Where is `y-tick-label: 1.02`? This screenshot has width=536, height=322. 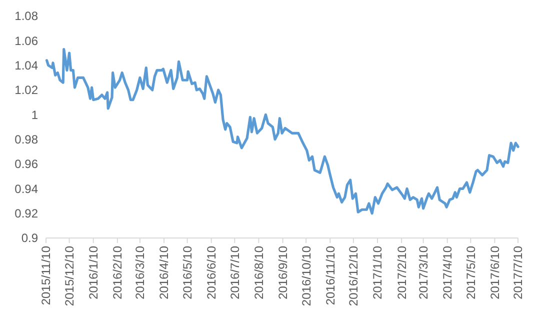
y-tick-label: 1.02 is located at coordinates (26, 90).